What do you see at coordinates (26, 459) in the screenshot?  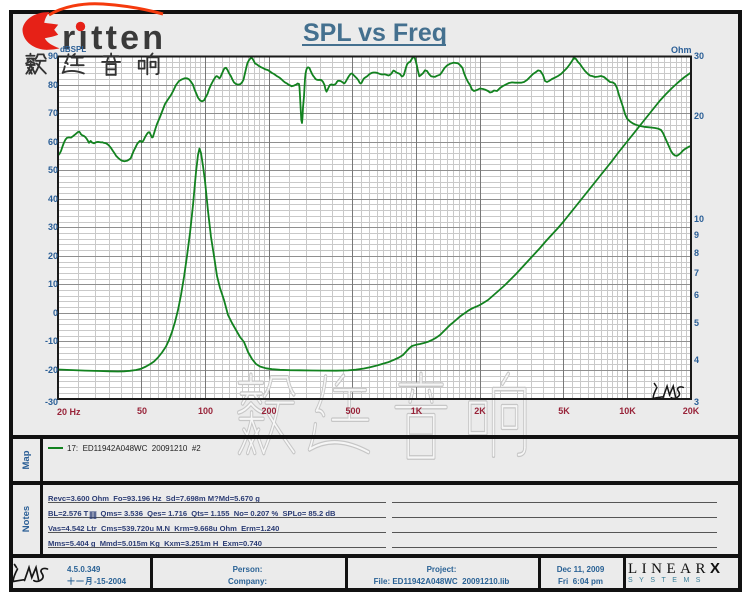 I see `svg-text: Map` at bounding box center [26, 459].